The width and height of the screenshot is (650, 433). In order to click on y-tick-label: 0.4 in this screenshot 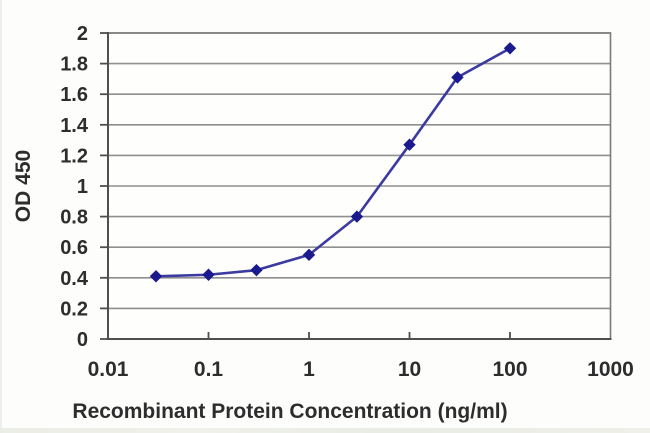, I will do `click(74, 279)`.